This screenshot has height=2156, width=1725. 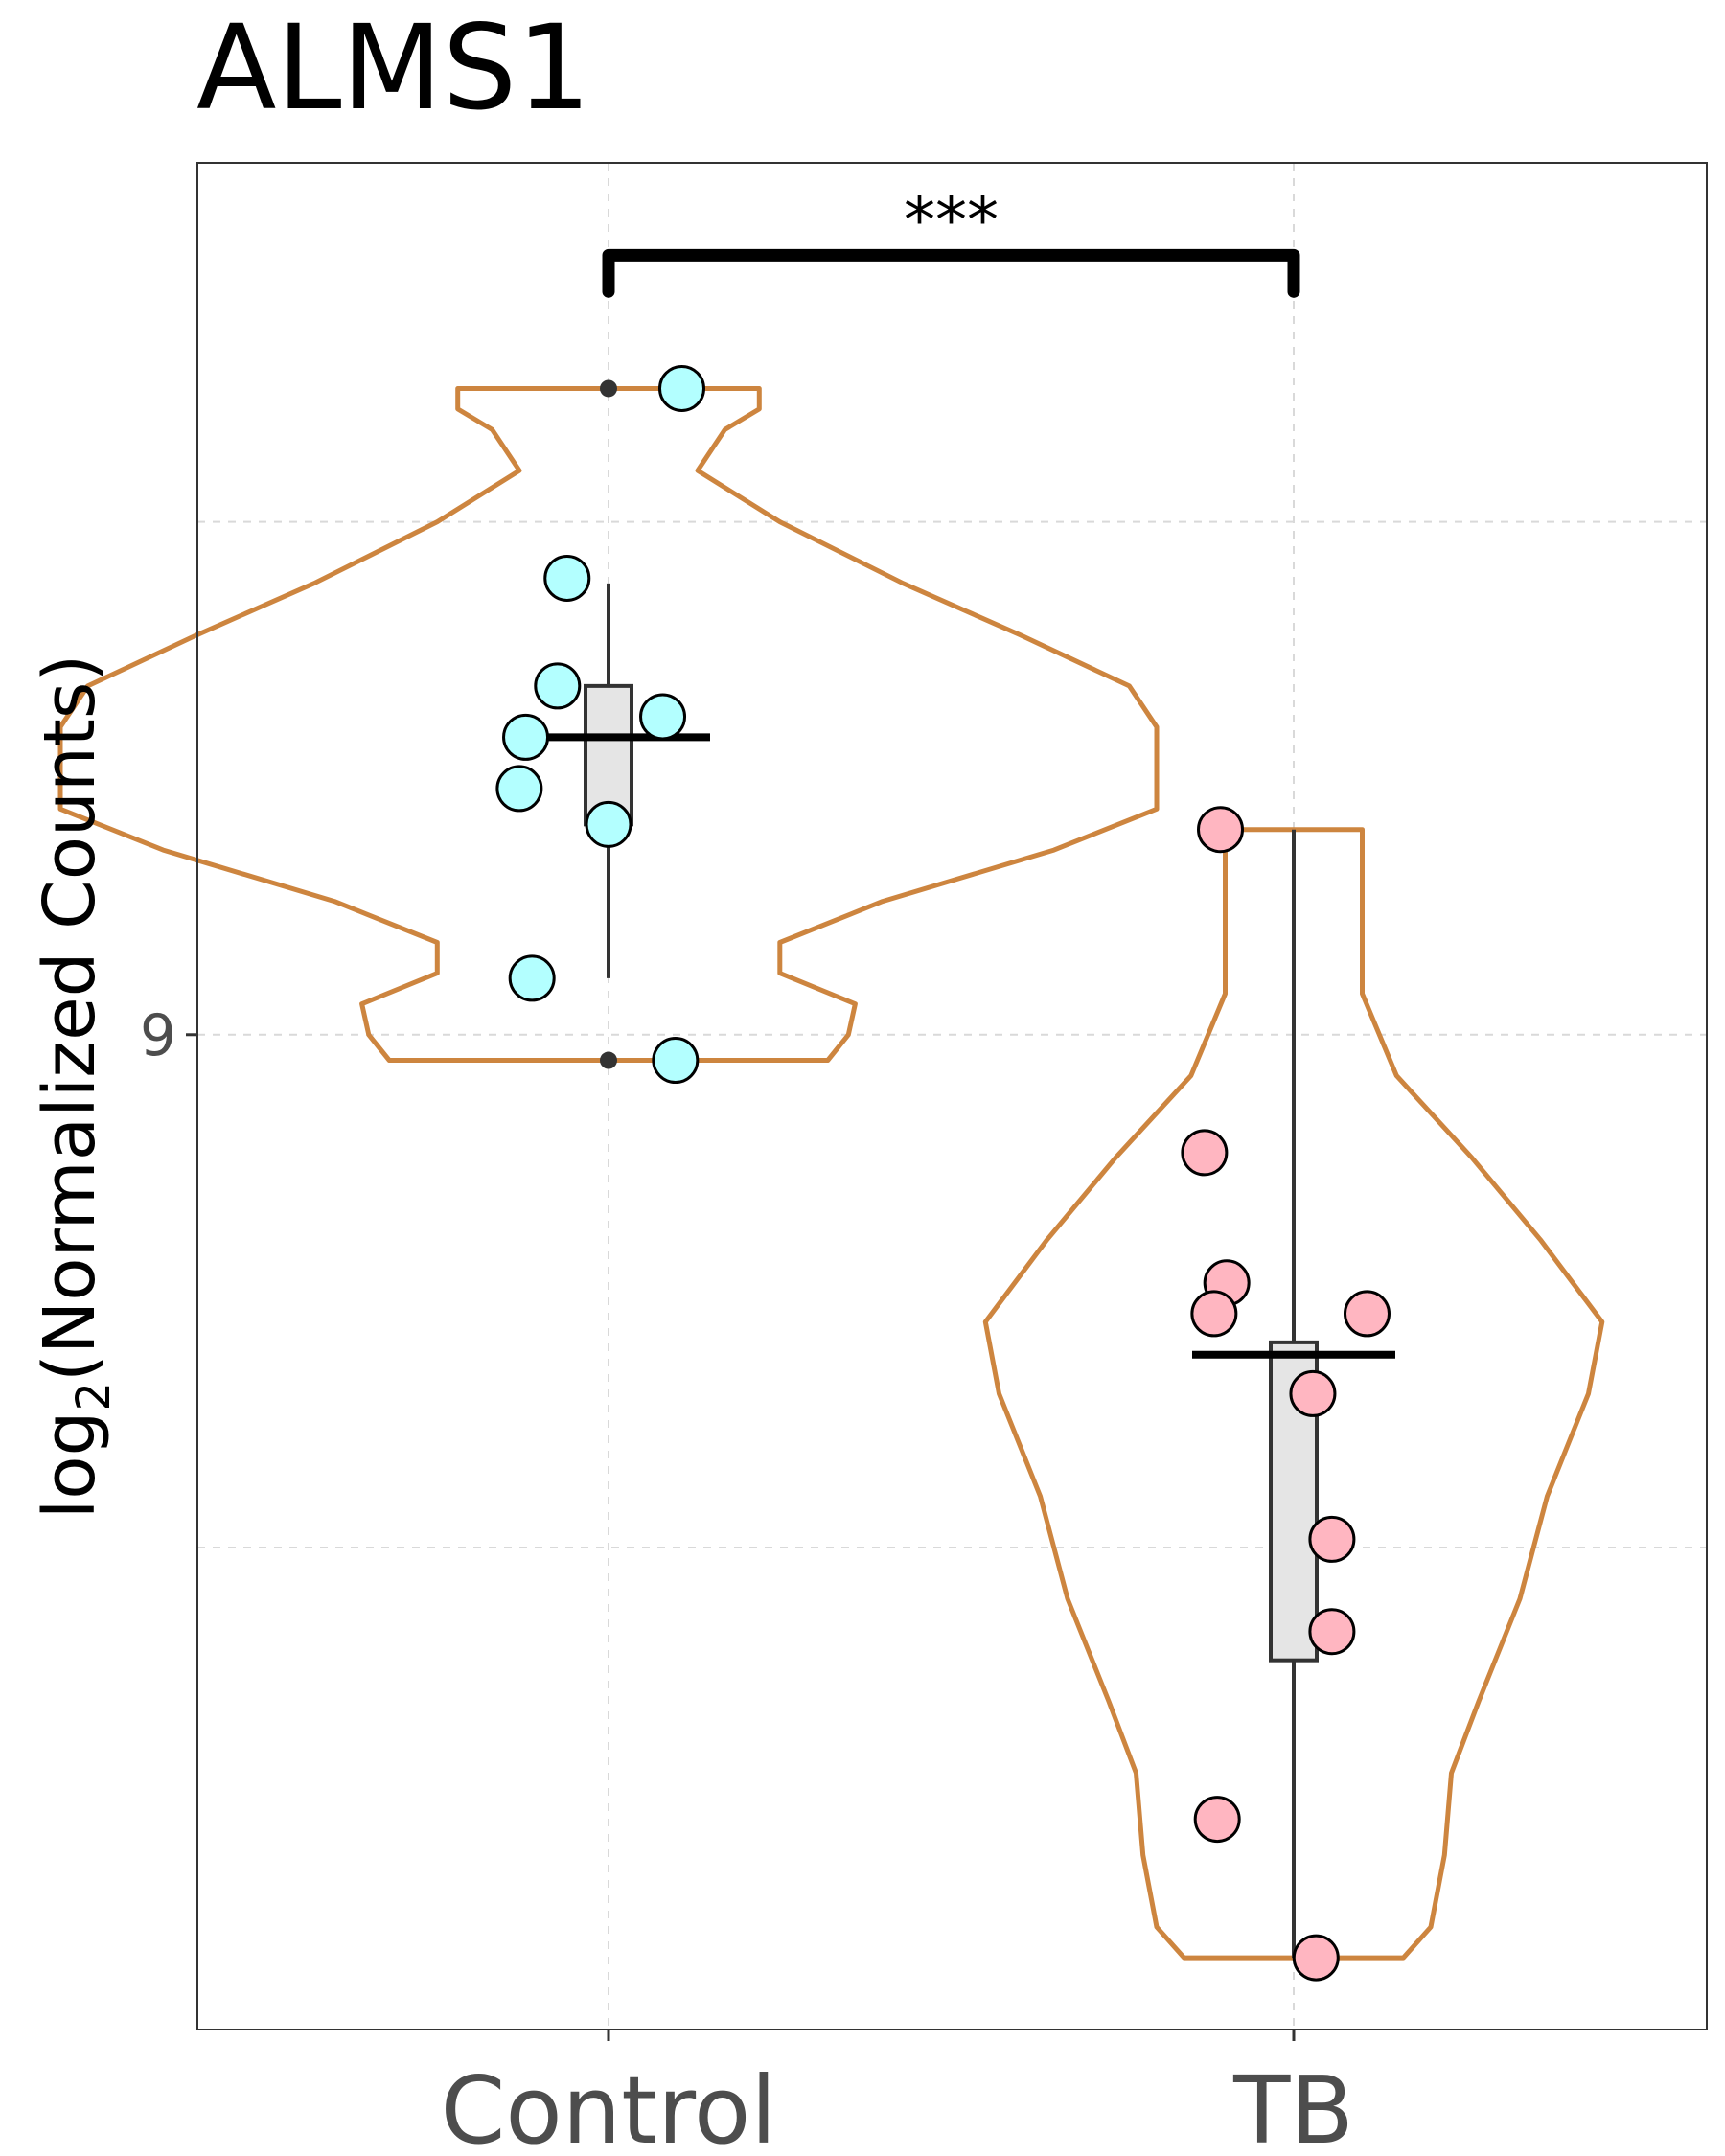 I want to click on y-axis-label: log2(Normalized Counts), so click(x=75, y=1087).